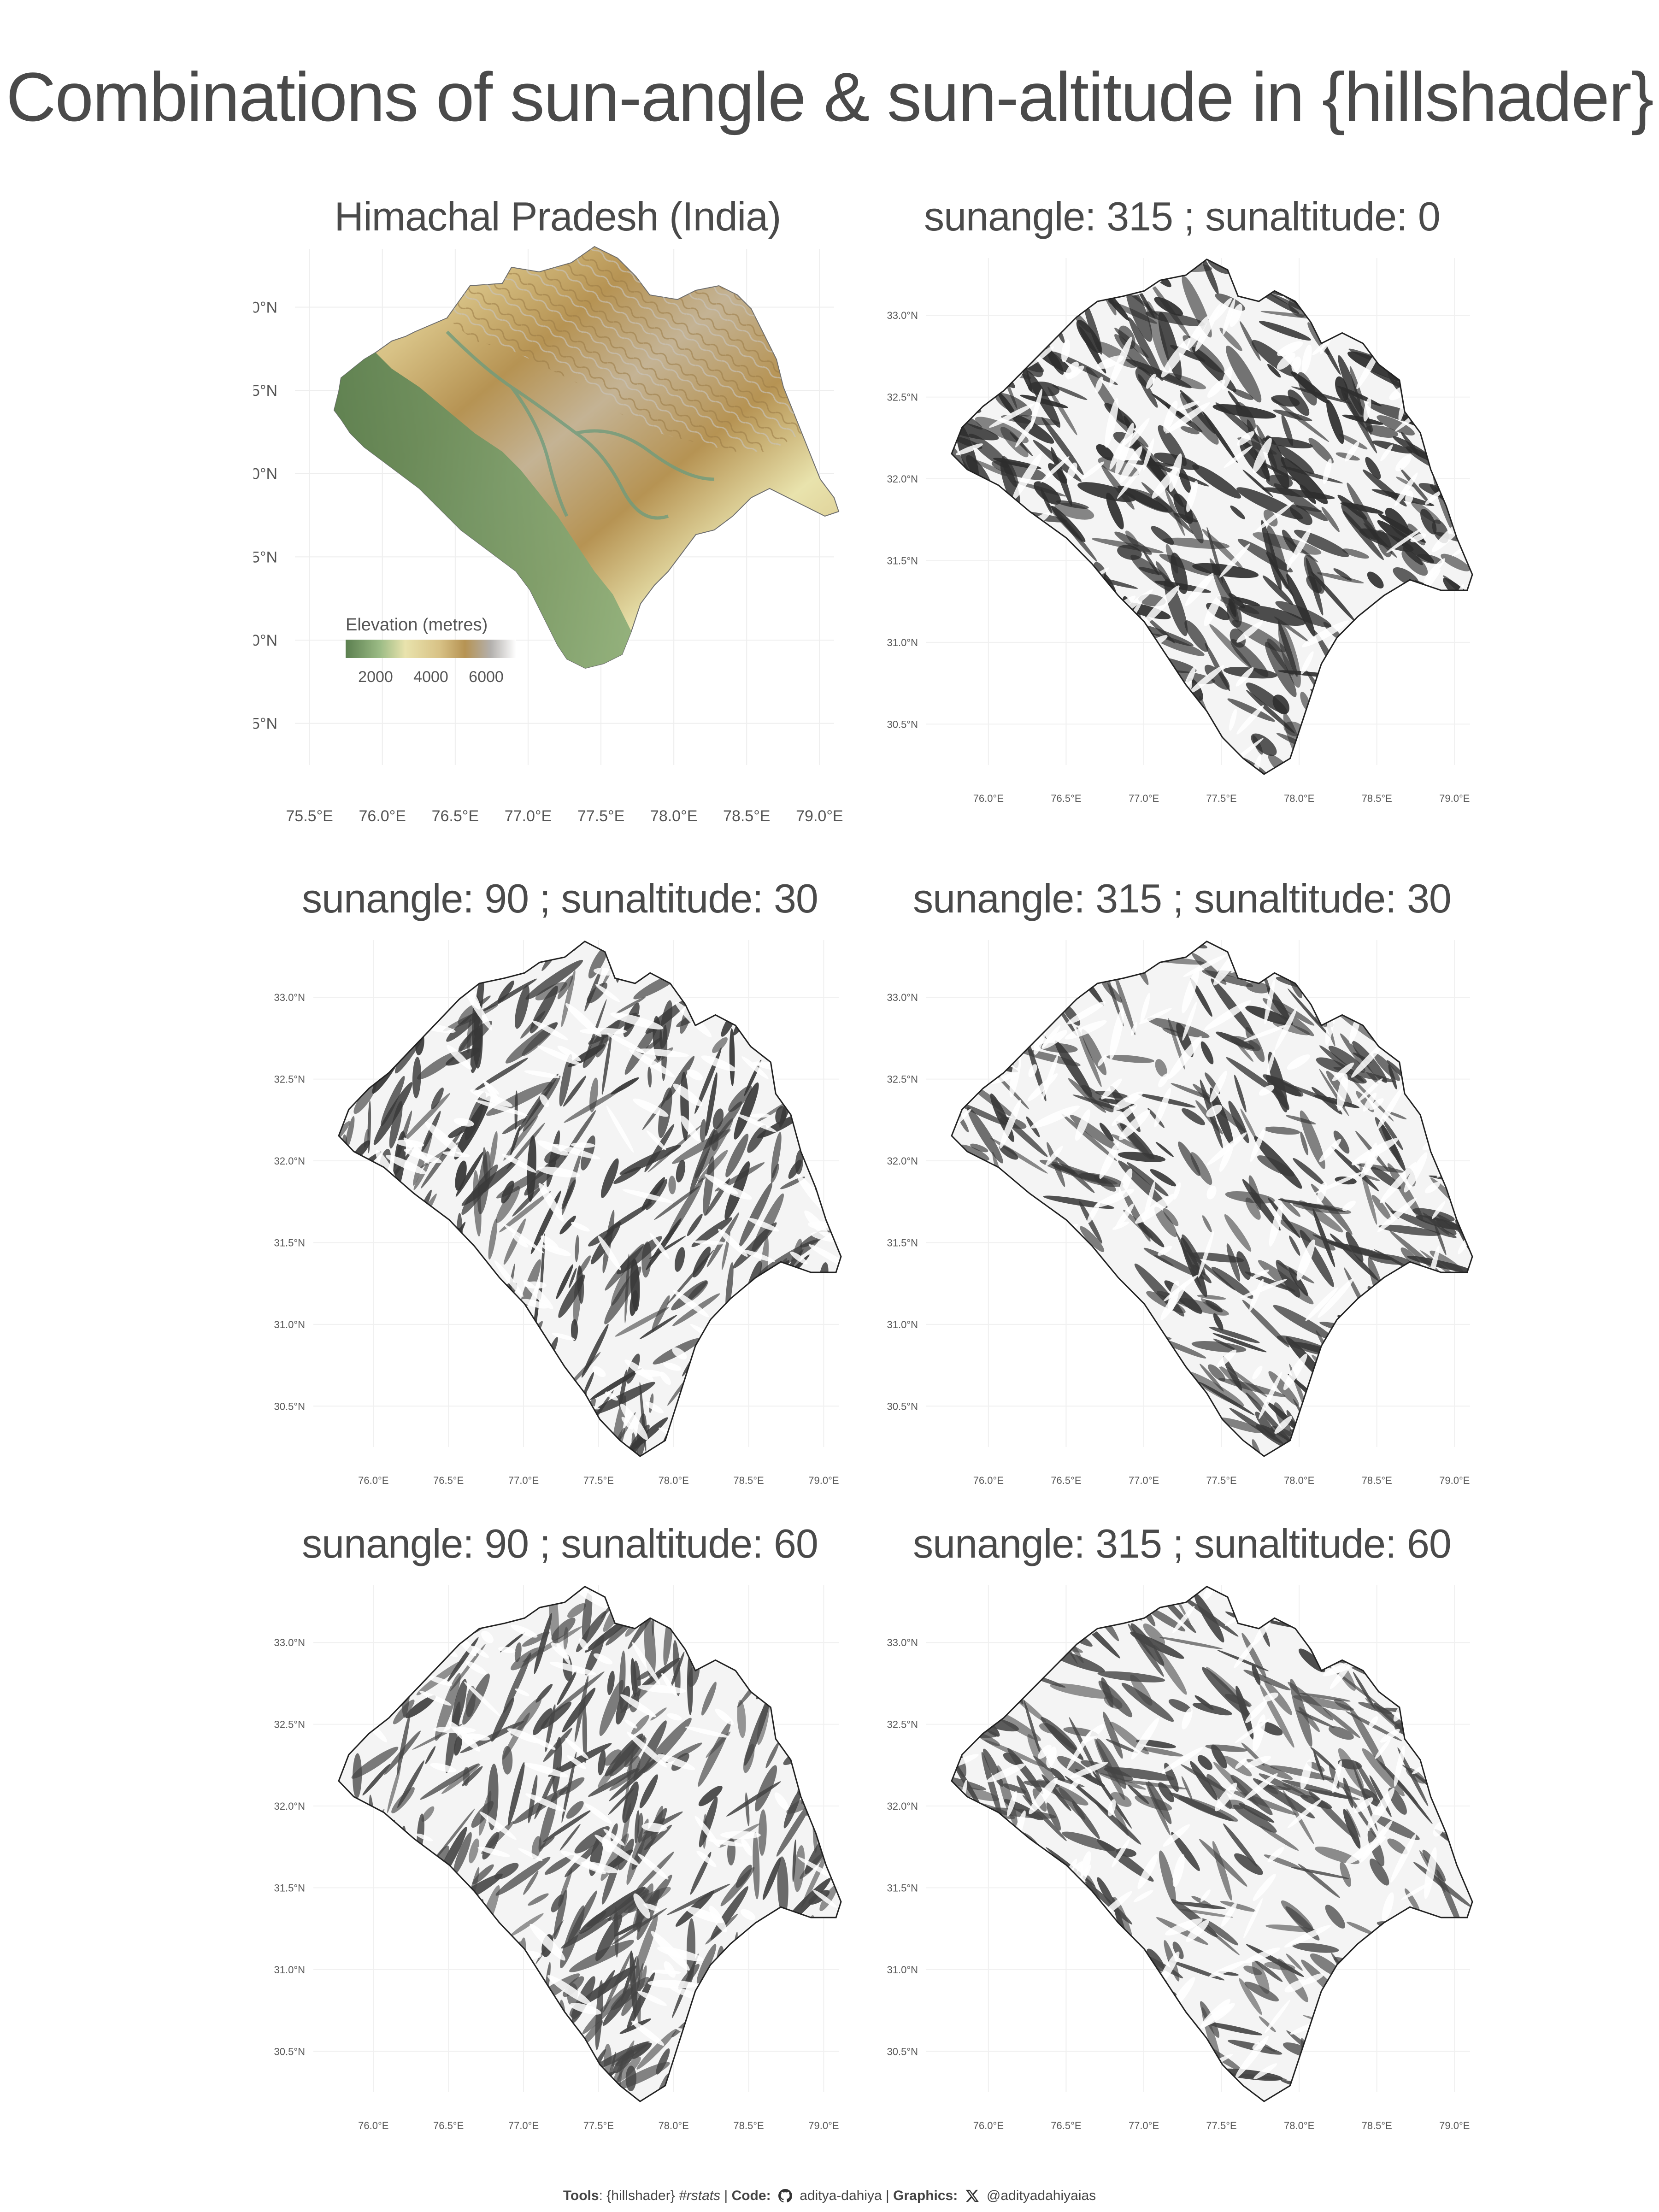 Image resolution: width=1659 pixels, height=2212 pixels. What do you see at coordinates (925, 2195) in the screenshot?
I see `graphics-label: Graphics:` at bounding box center [925, 2195].